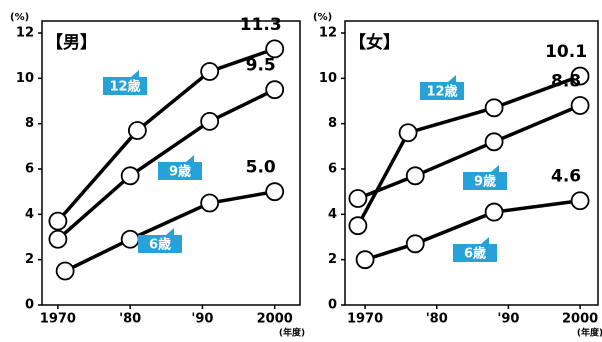 The width and height of the screenshot is (602, 342). What do you see at coordinates (261, 66) in the screenshot?
I see `value-label: 9.5` at bounding box center [261, 66].